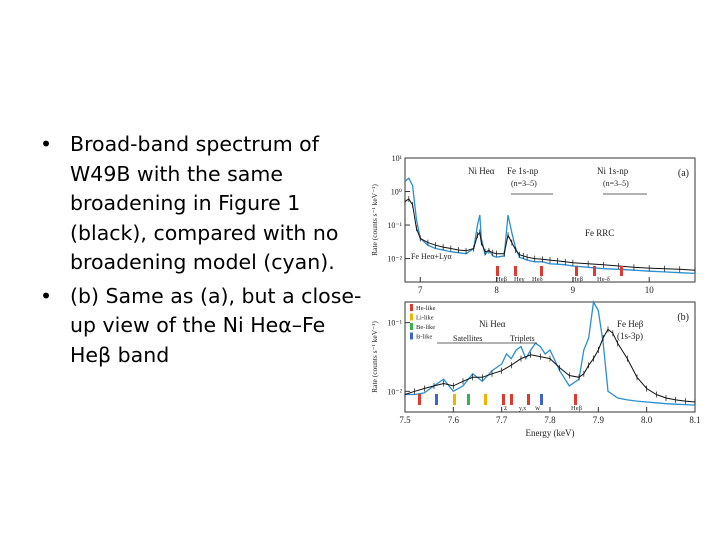 This screenshot has height=540, width=720. I want to click on y-tick-label: 10¹, so click(397, 158).